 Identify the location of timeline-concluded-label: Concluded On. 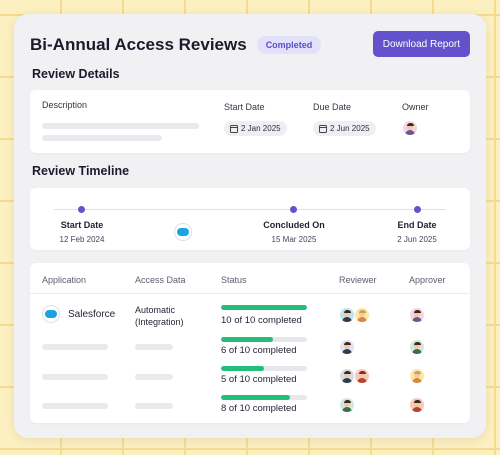
(294, 225).